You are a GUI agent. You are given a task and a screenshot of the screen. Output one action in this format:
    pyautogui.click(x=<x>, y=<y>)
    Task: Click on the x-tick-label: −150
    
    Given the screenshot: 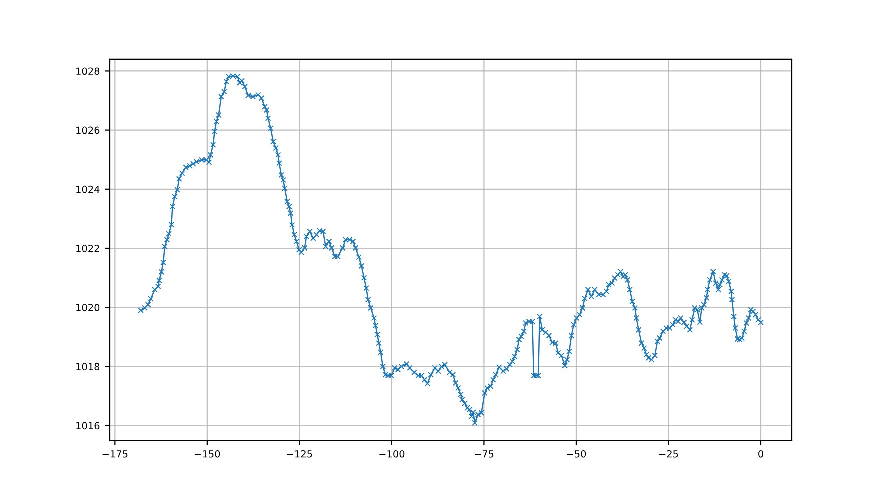 What is the action you would take?
    pyautogui.click(x=207, y=454)
    